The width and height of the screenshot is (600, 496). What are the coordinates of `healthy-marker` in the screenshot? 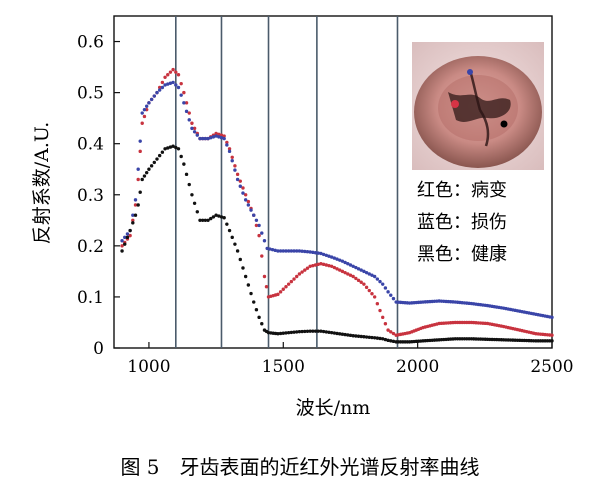 It's located at (504, 124).